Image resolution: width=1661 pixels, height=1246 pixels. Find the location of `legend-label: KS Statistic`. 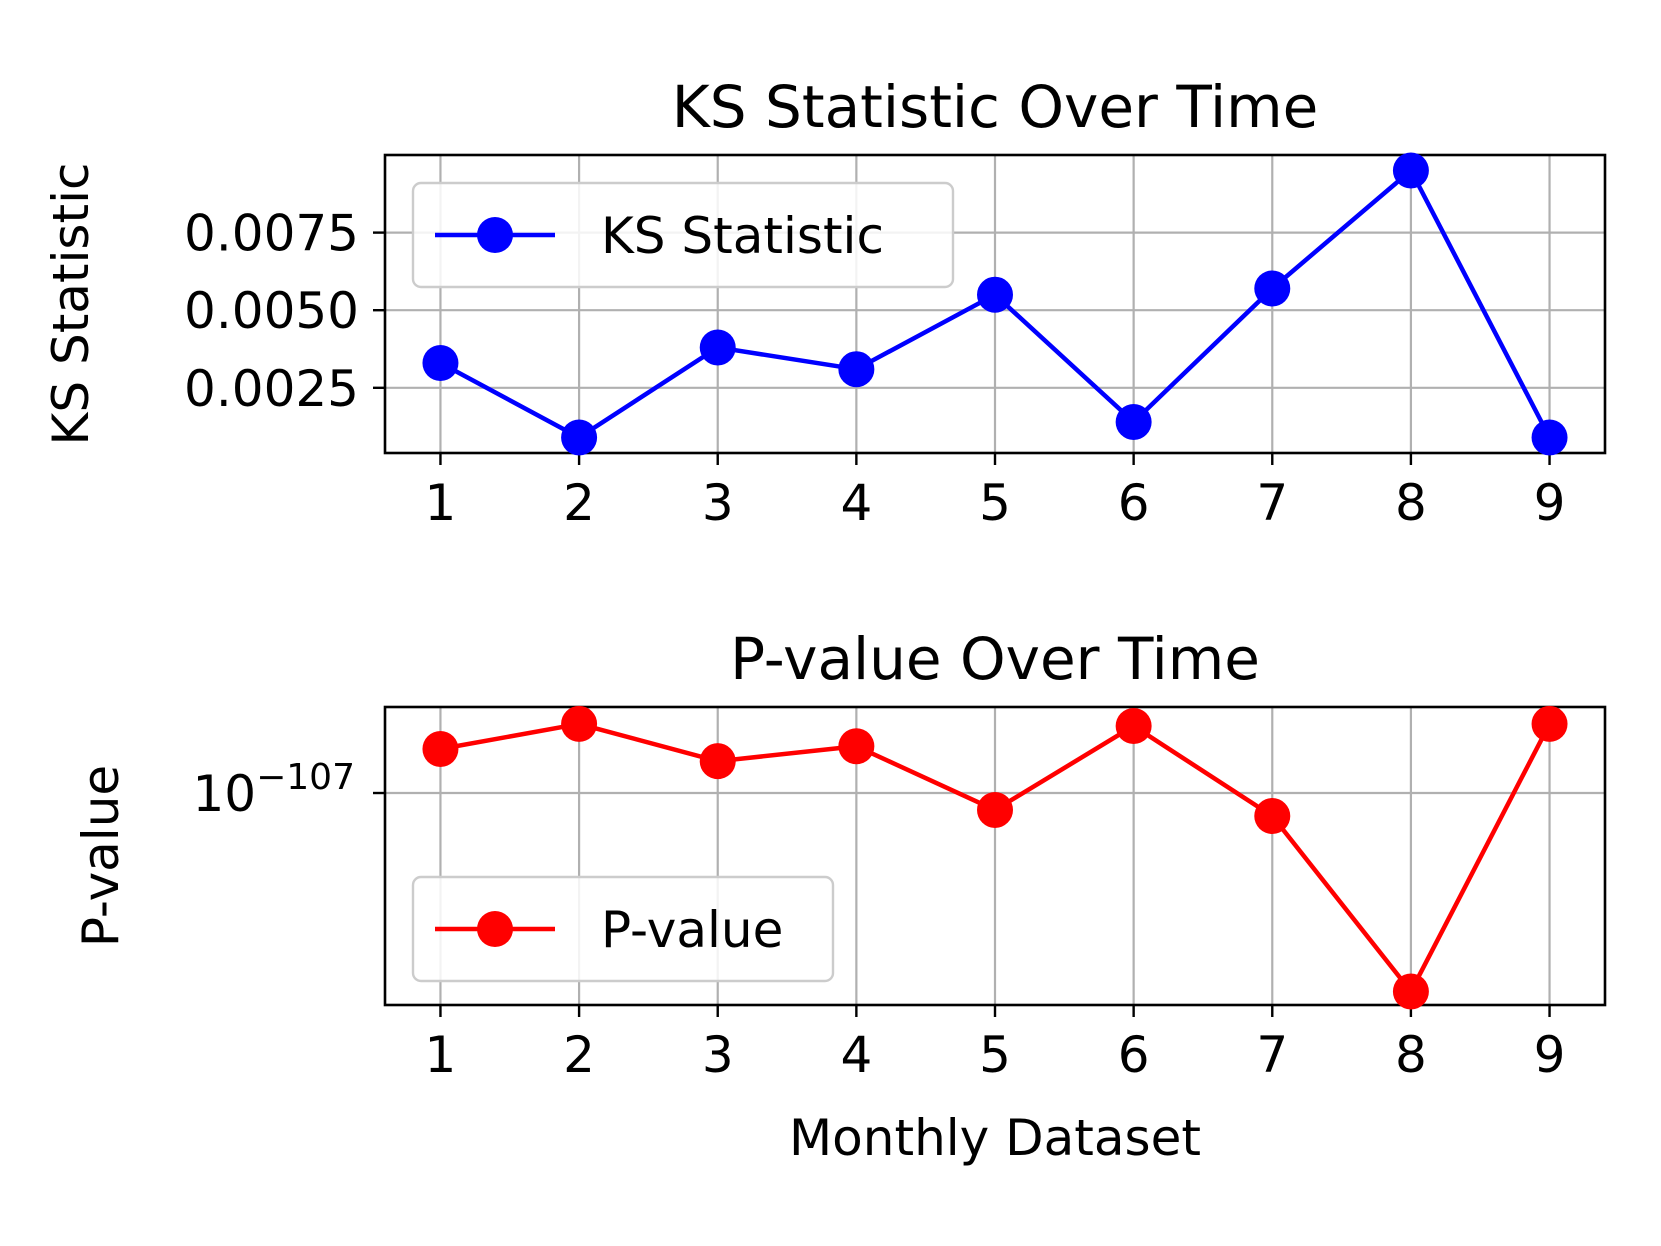

legend-label: KS Statistic is located at coordinates (742, 236).